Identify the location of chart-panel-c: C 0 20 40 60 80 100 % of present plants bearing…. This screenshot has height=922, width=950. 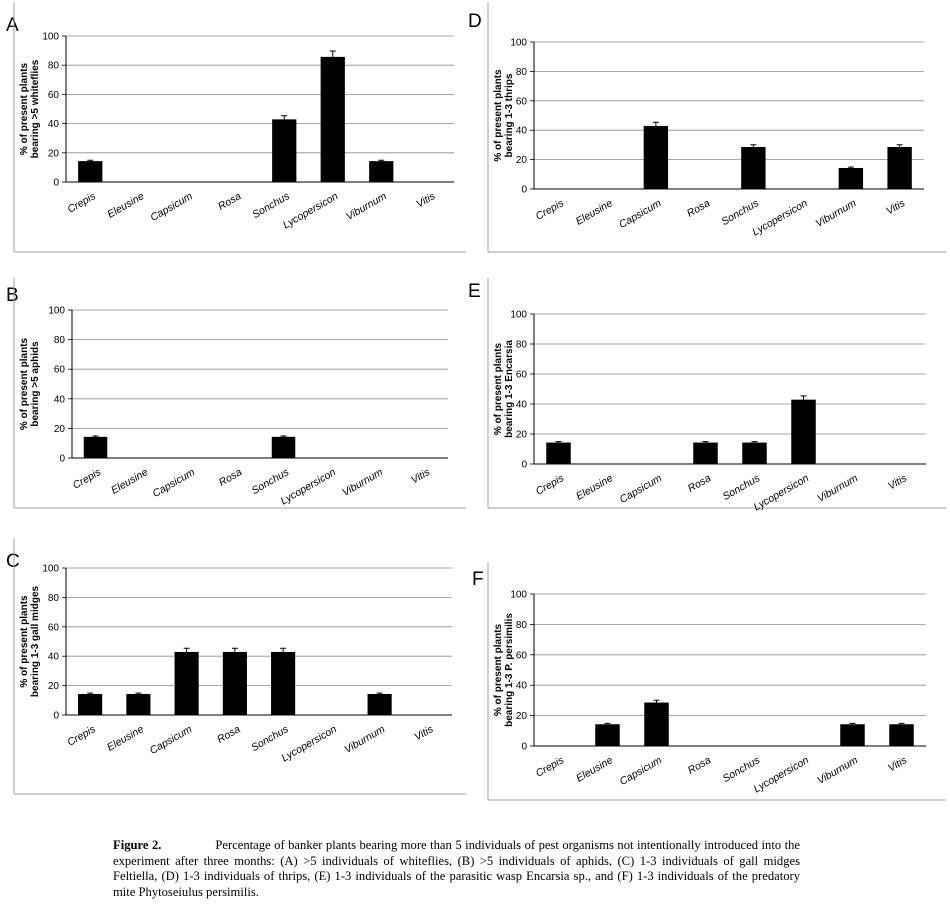
(235, 667).